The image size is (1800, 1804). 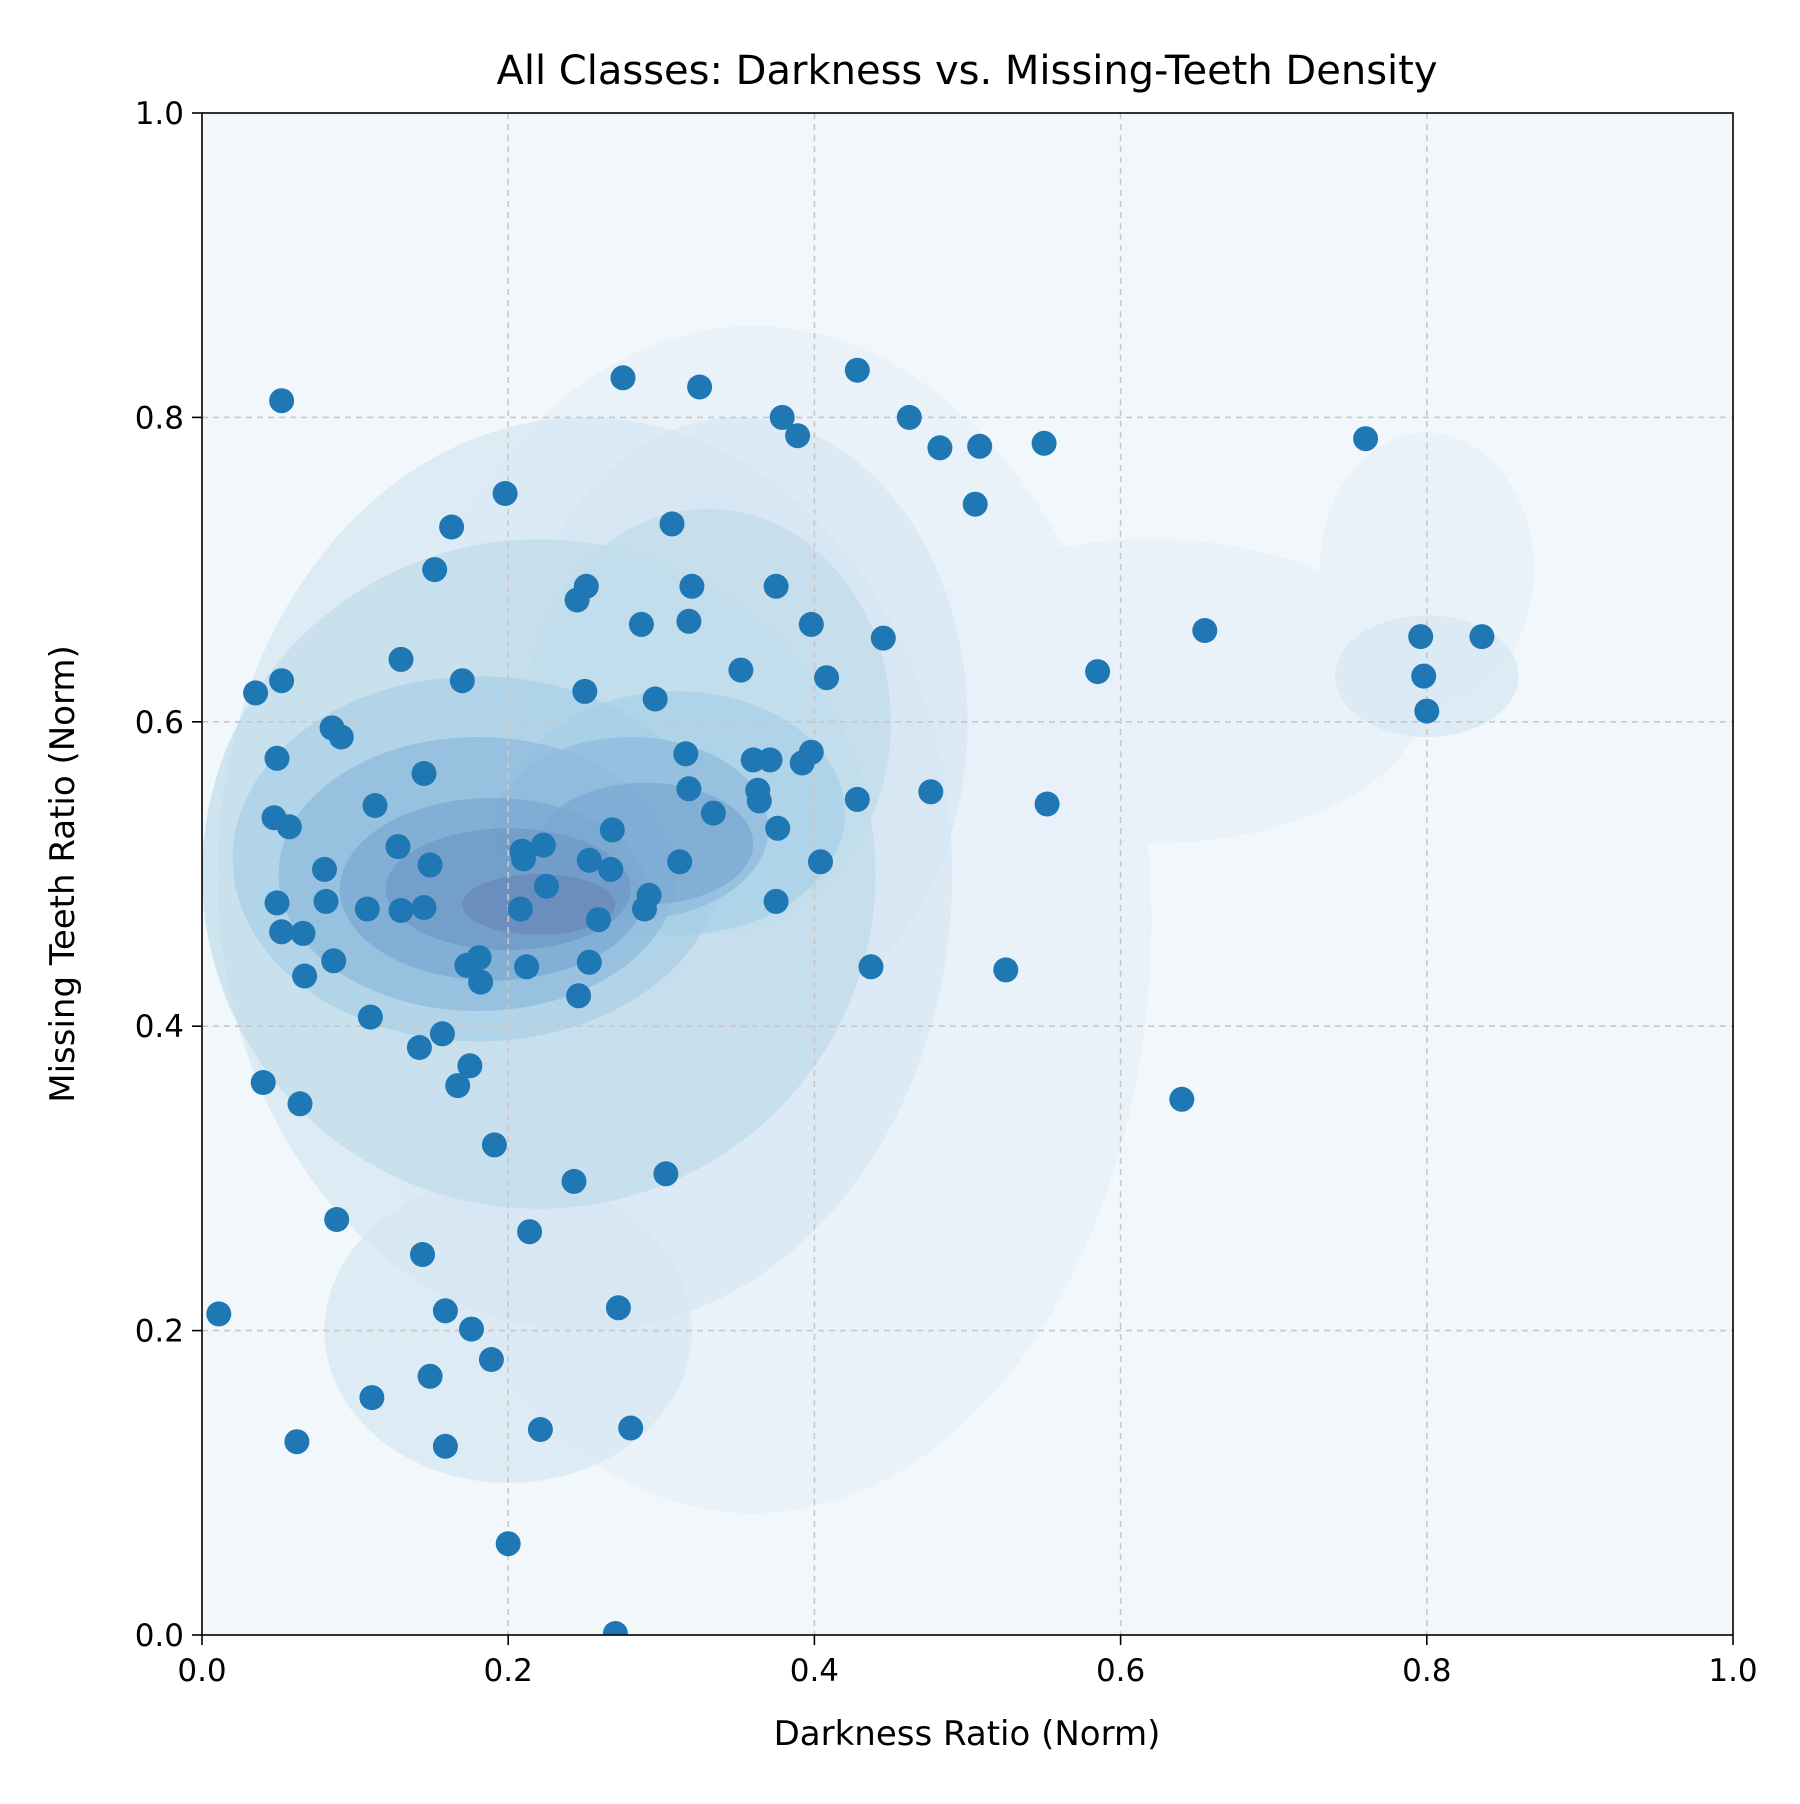 What do you see at coordinates (159, 114) in the screenshot?
I see `y-tick-label-5: 1.0` at bounding box center [159, 114].